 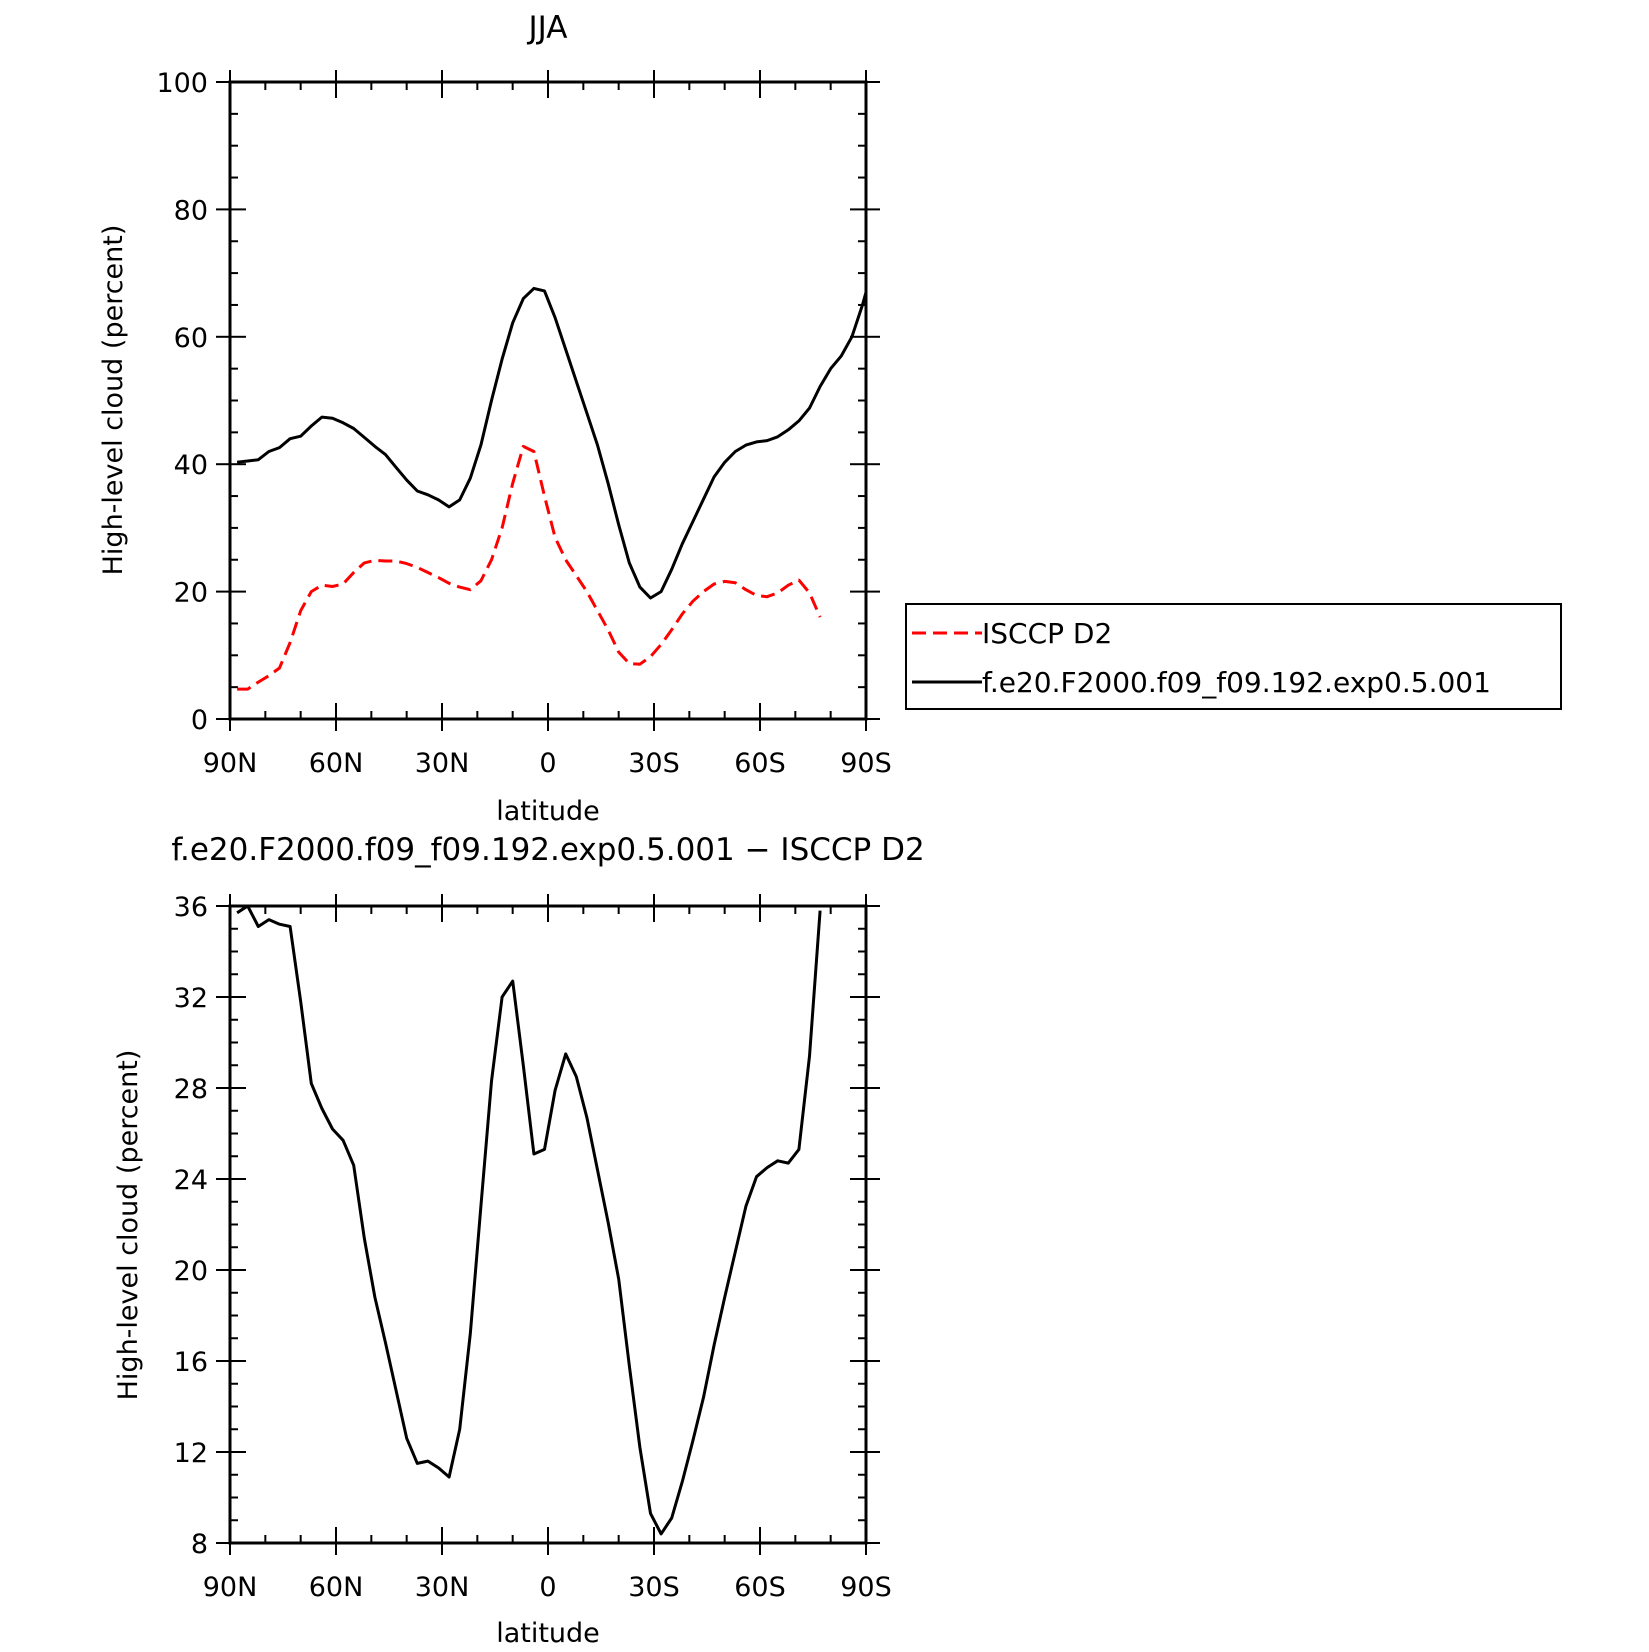 I want to click on legend-label-model: f.e20.F2000.f09_f09.192.exp0.5.001, so click(x=1236, y=682).